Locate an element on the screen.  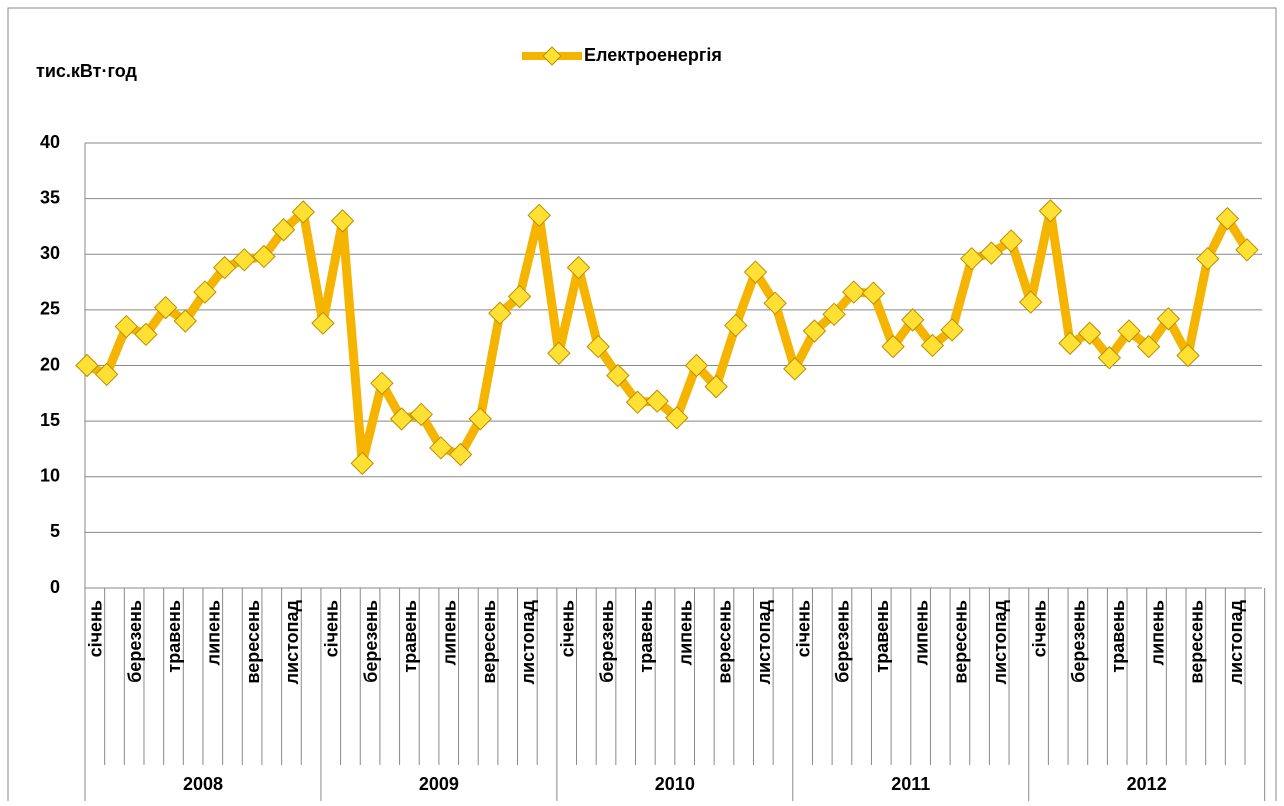
y-tick-label: 35 is located at coordinates (50, 197).